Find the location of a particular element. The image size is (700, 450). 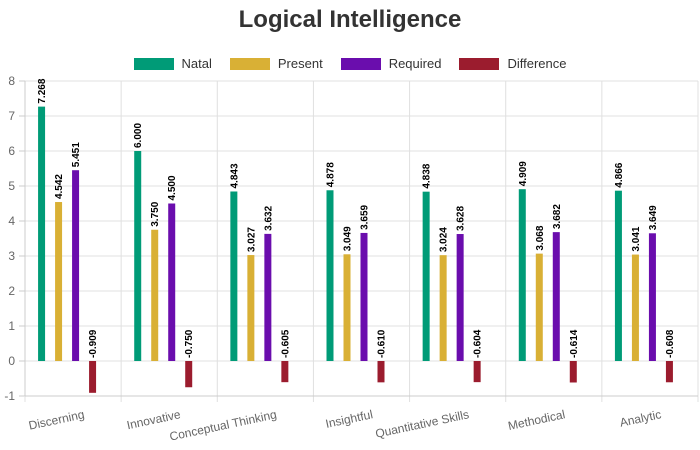

legend: Natal Present Required Difference is located at coordinates (350, 63).